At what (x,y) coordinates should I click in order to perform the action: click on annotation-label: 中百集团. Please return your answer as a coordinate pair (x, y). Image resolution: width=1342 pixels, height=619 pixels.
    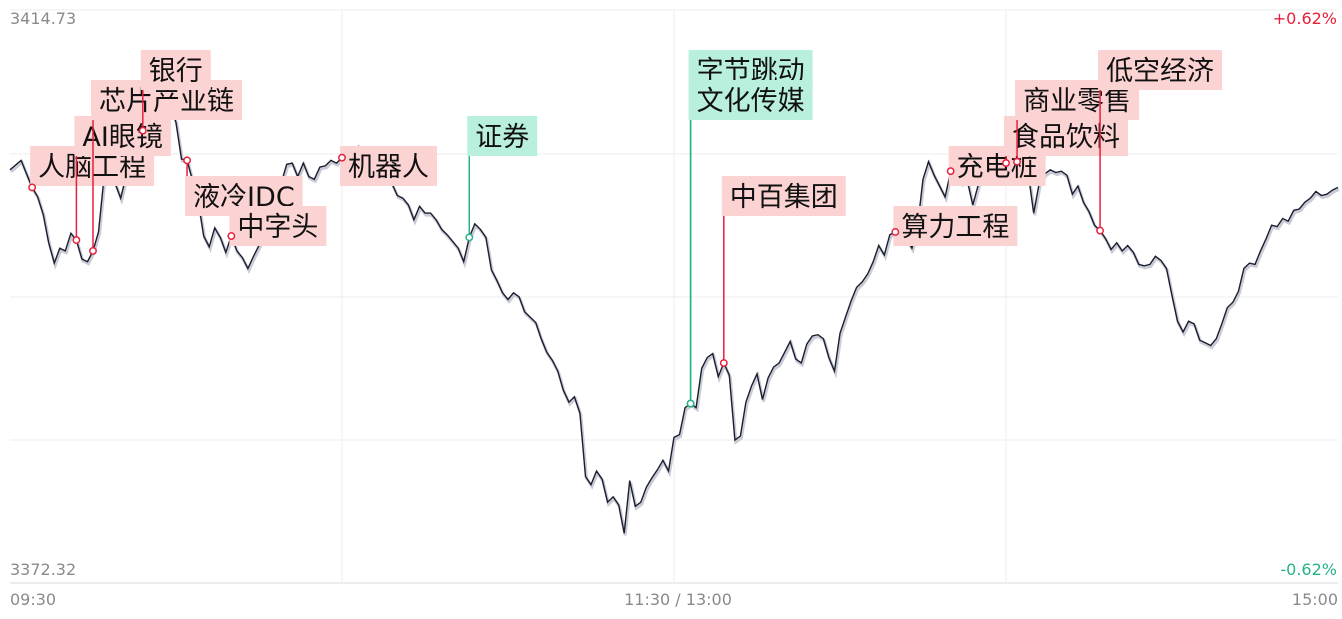
    Looking at the image, I should click on (784, 197).